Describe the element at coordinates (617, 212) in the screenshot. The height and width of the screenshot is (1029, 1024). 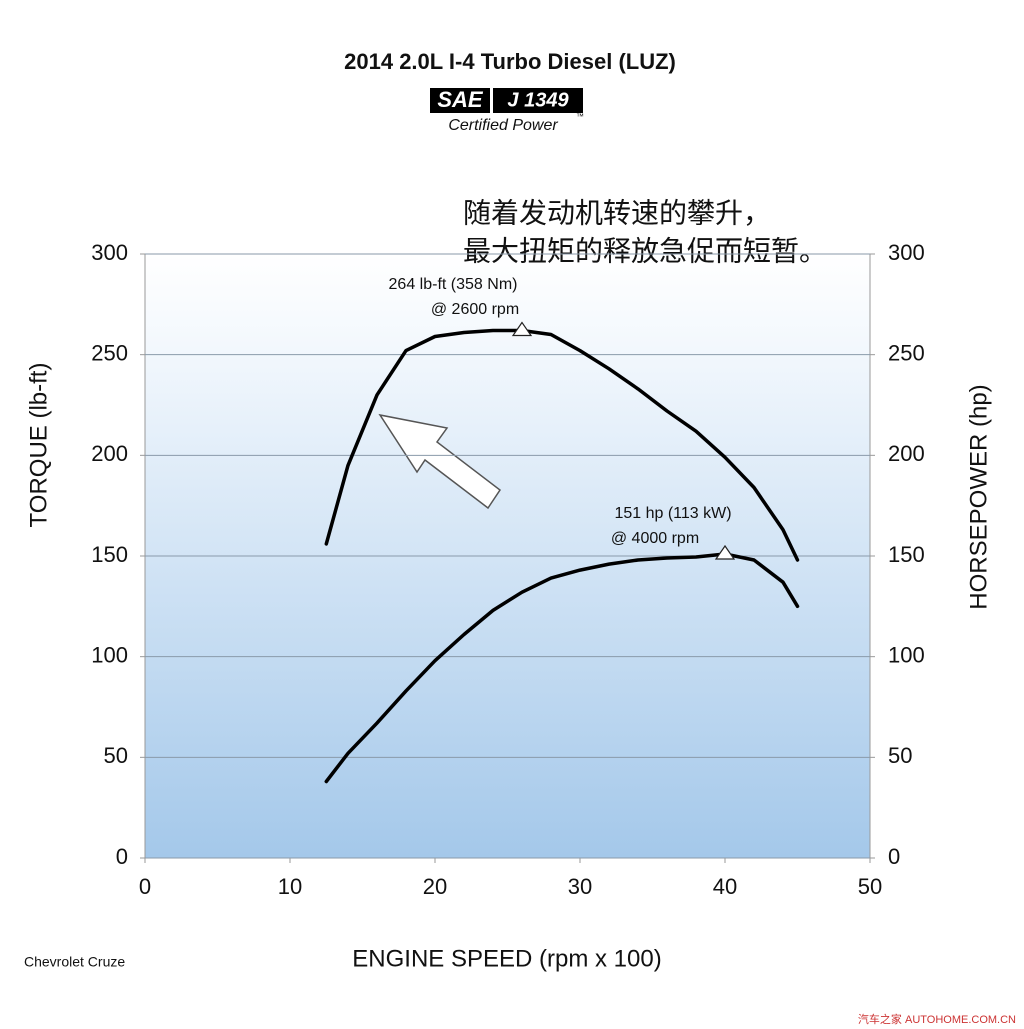
I see `note: 随着发动机转速的攀升，` at that location.